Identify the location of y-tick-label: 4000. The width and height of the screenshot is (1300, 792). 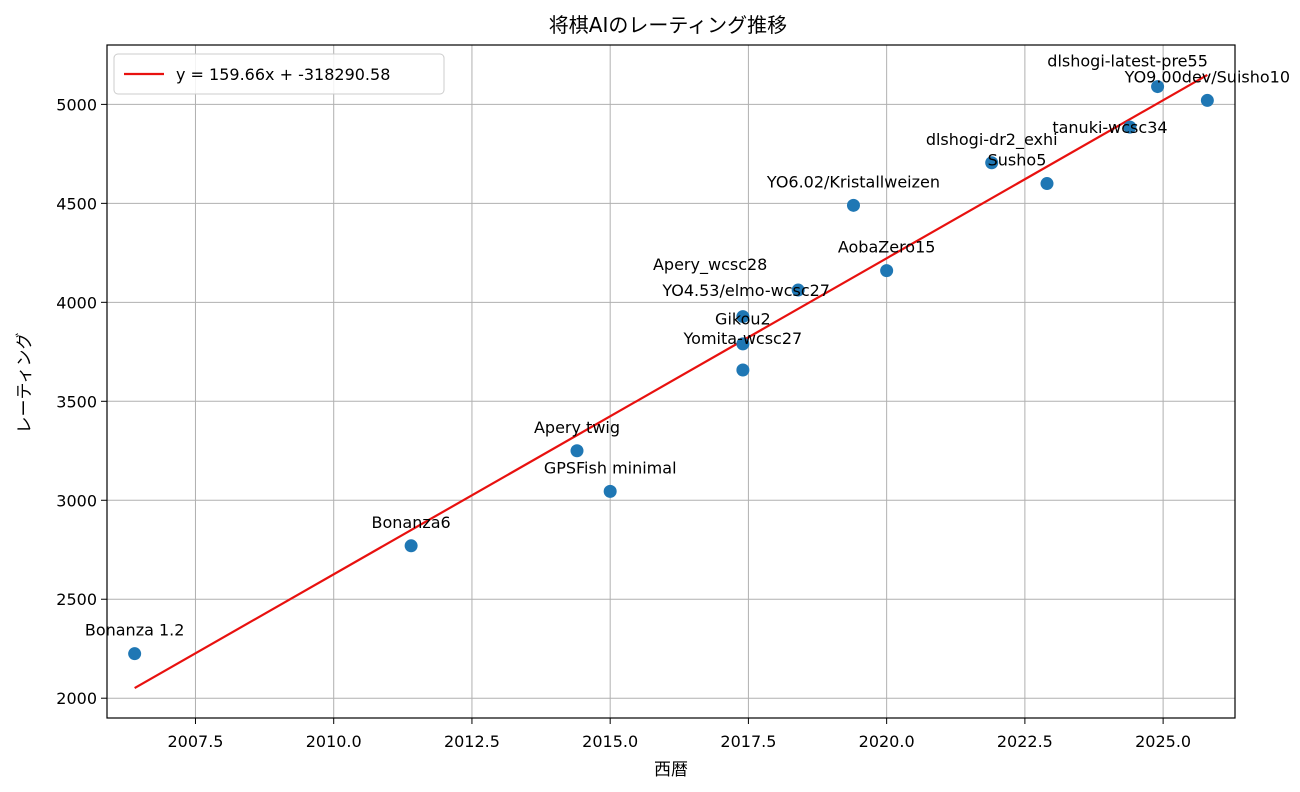
(76, 302).